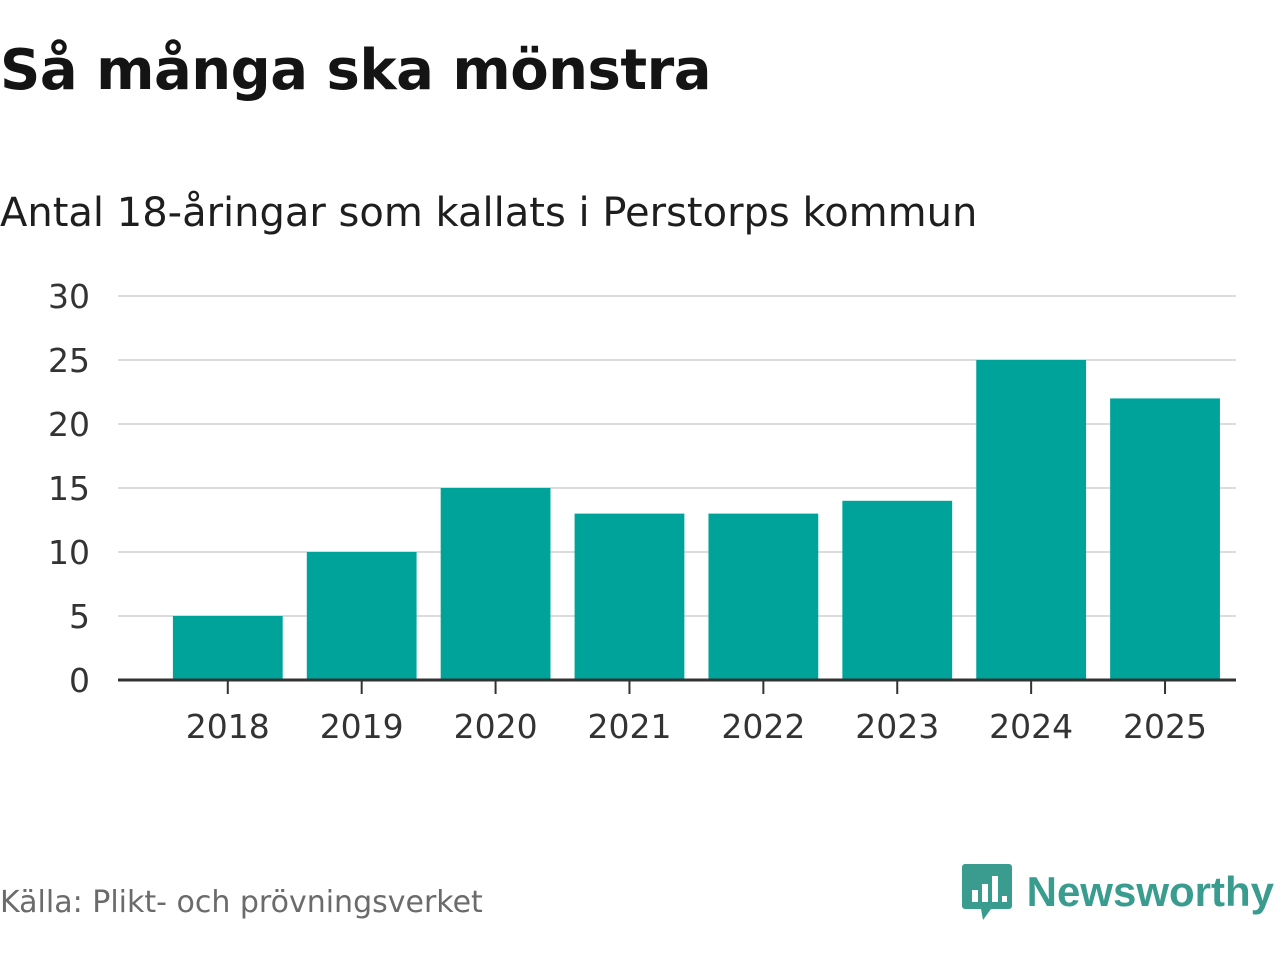 The width and height of the screenshot is (1280, 960). I want to click on x-tick-label: 2022, so click(763, 726).